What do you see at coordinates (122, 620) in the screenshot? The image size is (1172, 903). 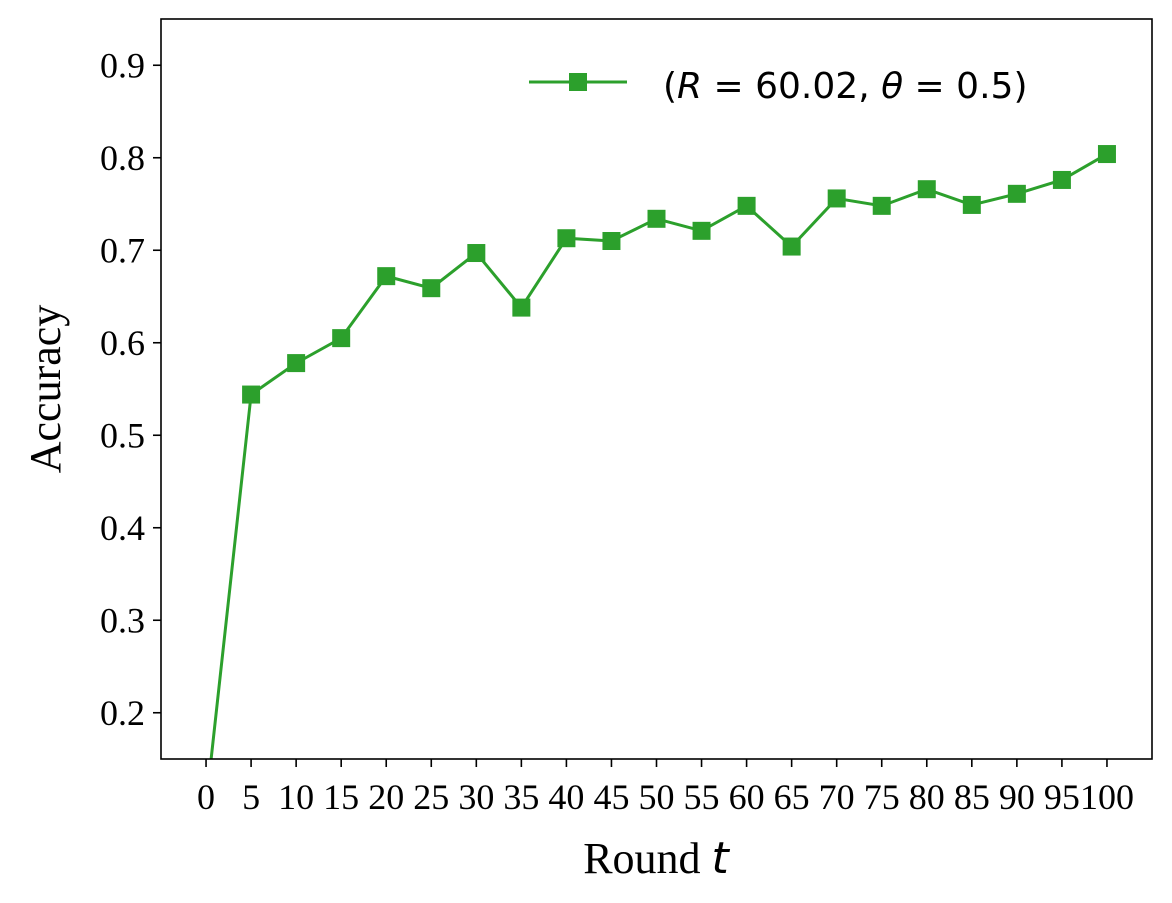 I see `y-tick-label: 0.3` at bounding box center [122, 620].